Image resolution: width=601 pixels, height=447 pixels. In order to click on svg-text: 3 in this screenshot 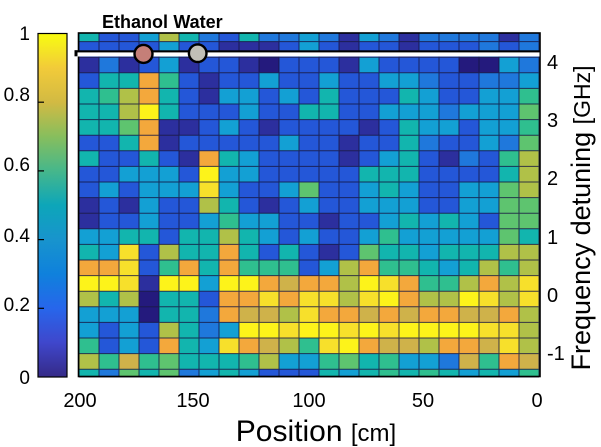, I will do `click(552, 121)`.